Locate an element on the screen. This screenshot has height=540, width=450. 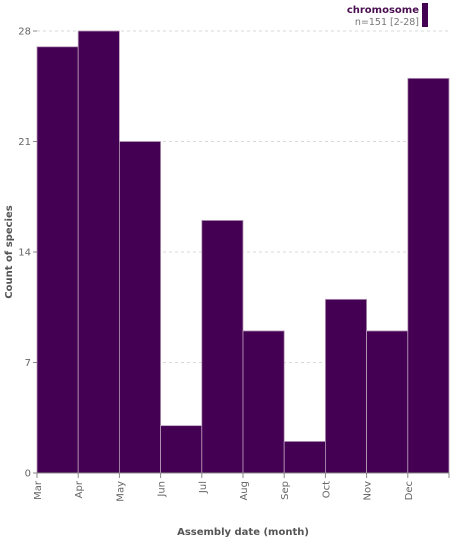
y-axis-ticks: 0 7 14 21 28 is located at coordinates (27, 253).